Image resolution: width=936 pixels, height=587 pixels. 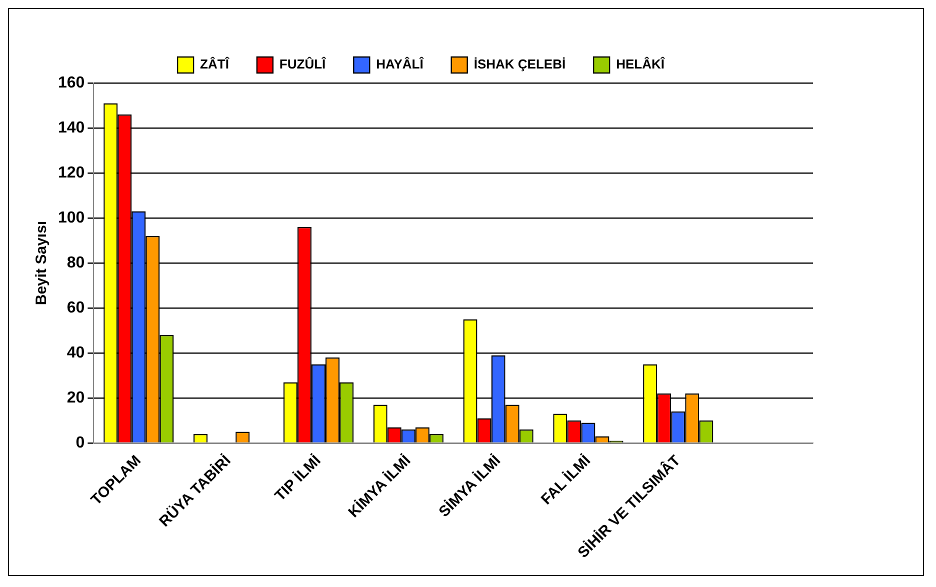 I want to click on legend-label: İSHAK ÇELEBİ, so click(x=520, y=64).